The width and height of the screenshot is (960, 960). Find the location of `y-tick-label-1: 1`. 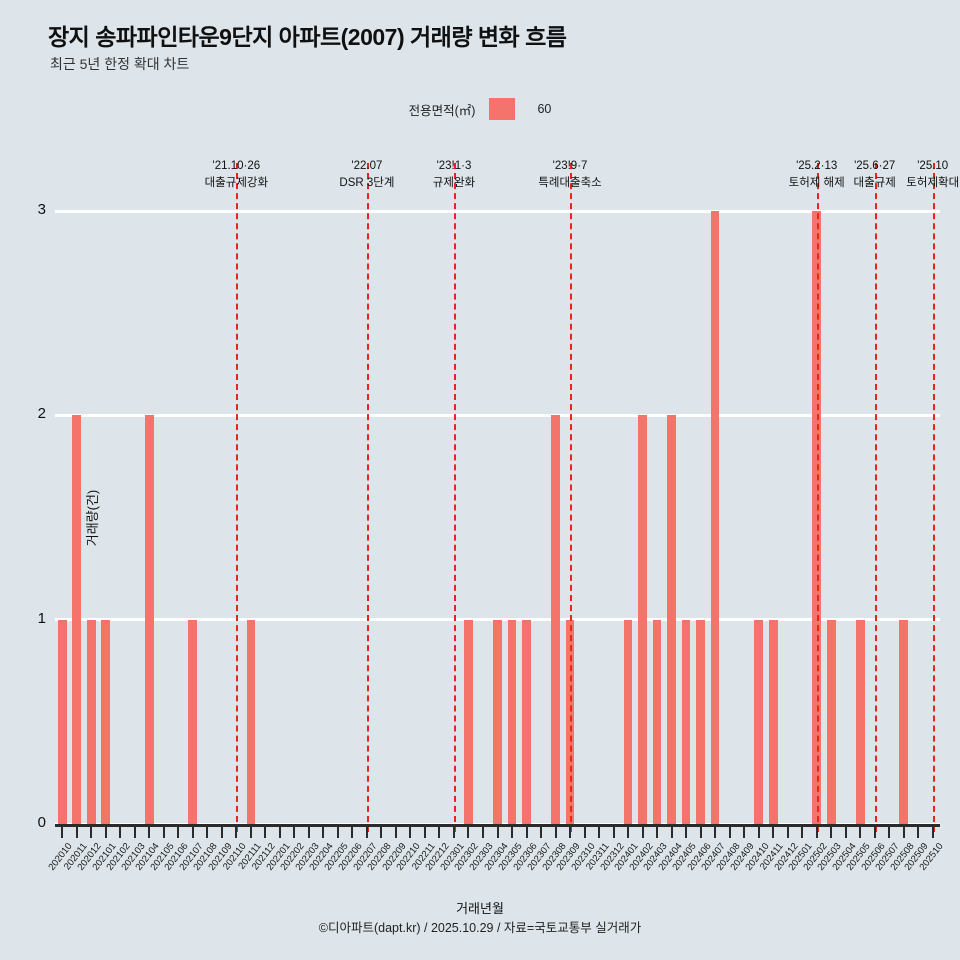

y-tick-label-1: 1 is located at coordinates (41, 618).